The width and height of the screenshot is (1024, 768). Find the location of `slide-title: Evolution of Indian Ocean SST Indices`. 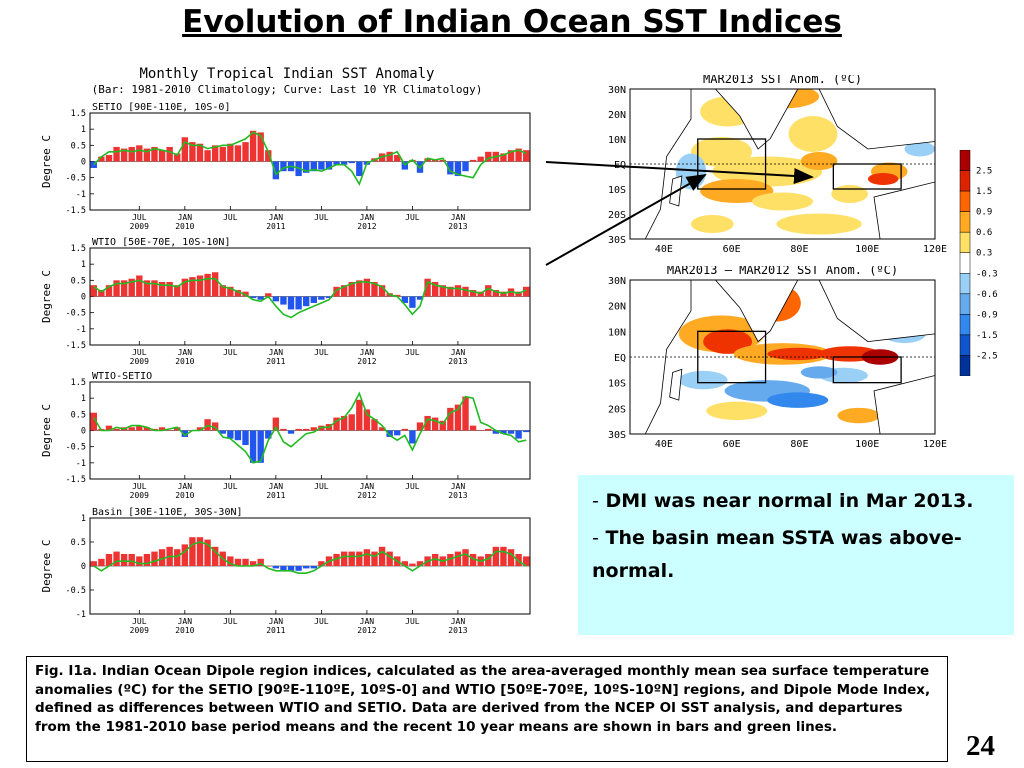

slide-title: Evolution of Indian Ocean SST Indices is located at coordinates (512, 22).